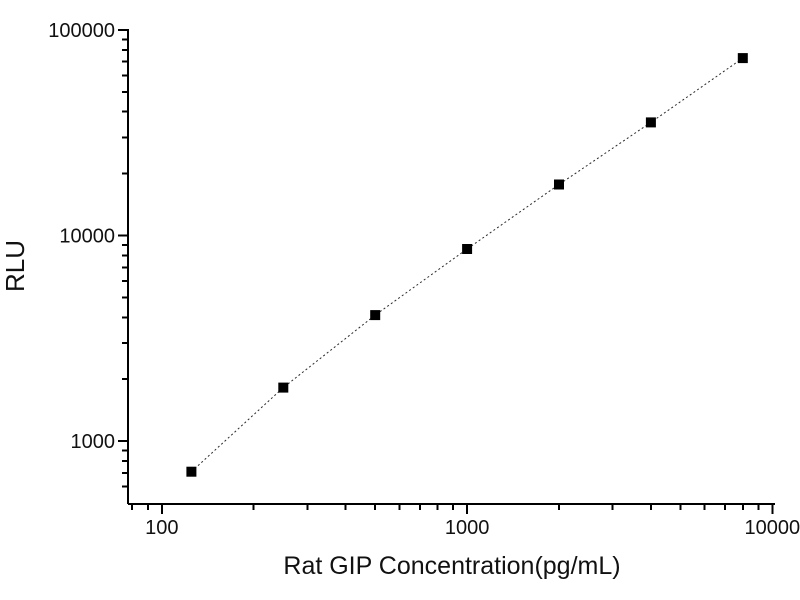 This screenshot has height=600, width=800. What do you see at coordinates (451, 566) in the screenshot?
I see `x-axis-title: Rat GIP Concentration(pg/mL)` at bounding box center [451, 566].